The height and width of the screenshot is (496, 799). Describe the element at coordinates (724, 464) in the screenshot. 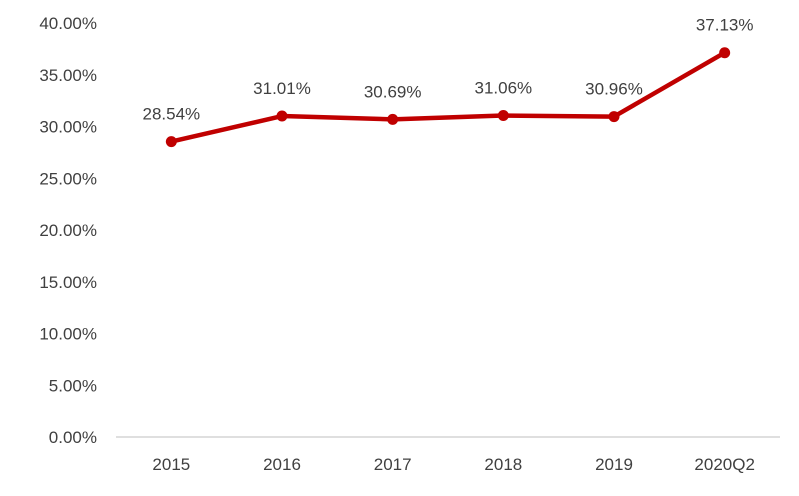

I see `x-tick-label: 2020Q2` at that location.